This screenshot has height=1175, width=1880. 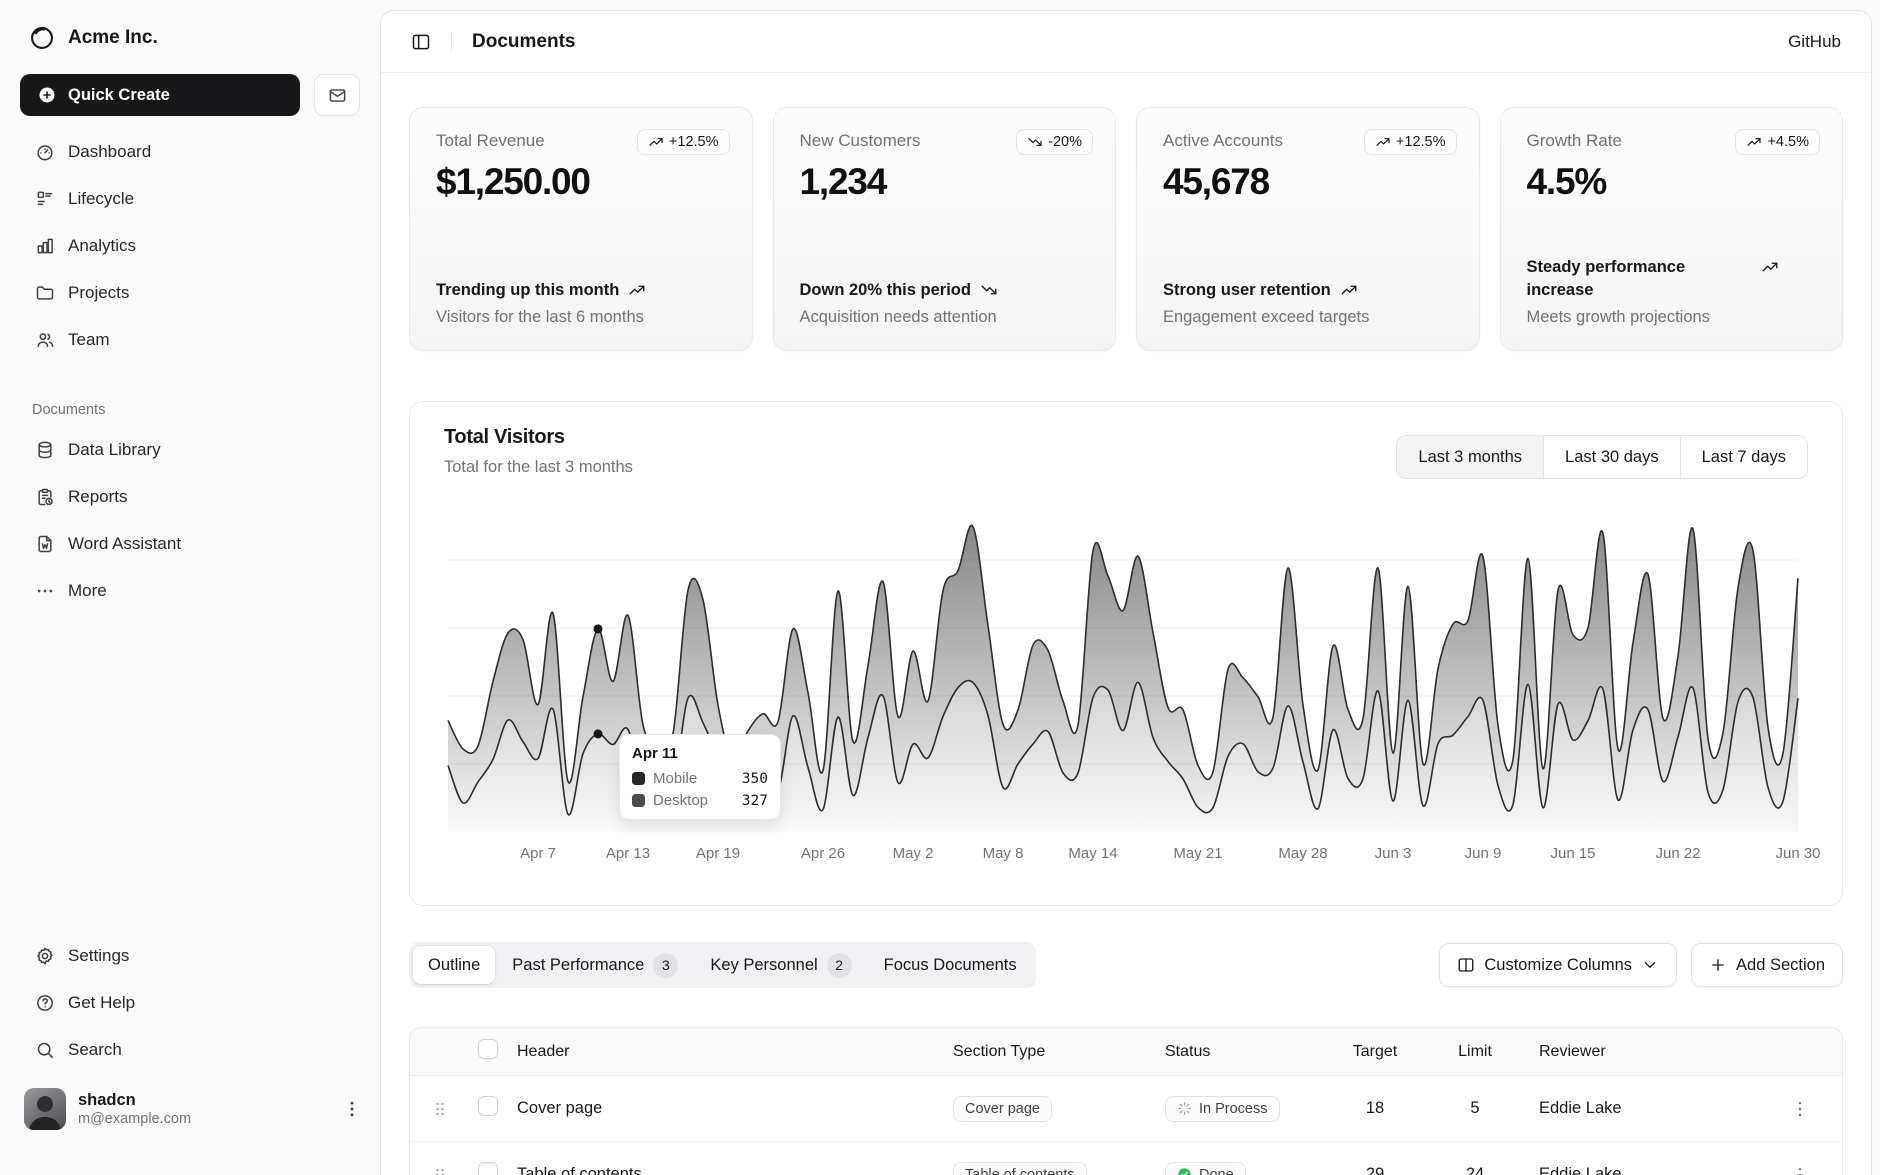 I want to click on x-axis-tick: May 14, so click(x=1093, y=853).